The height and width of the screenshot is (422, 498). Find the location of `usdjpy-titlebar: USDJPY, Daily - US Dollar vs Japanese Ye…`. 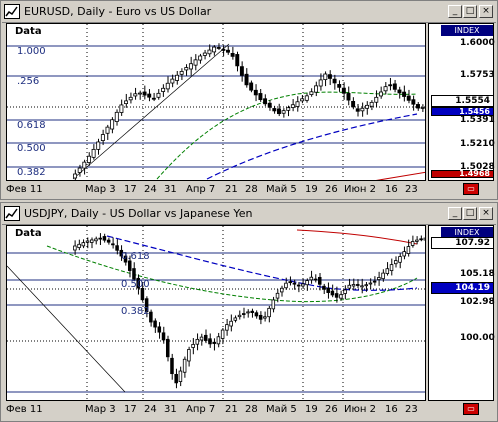

usdjpy-titlebar: USDJPY, Daily - US Dollar vs Japanese Ye… is located at coordinates (249, 214).